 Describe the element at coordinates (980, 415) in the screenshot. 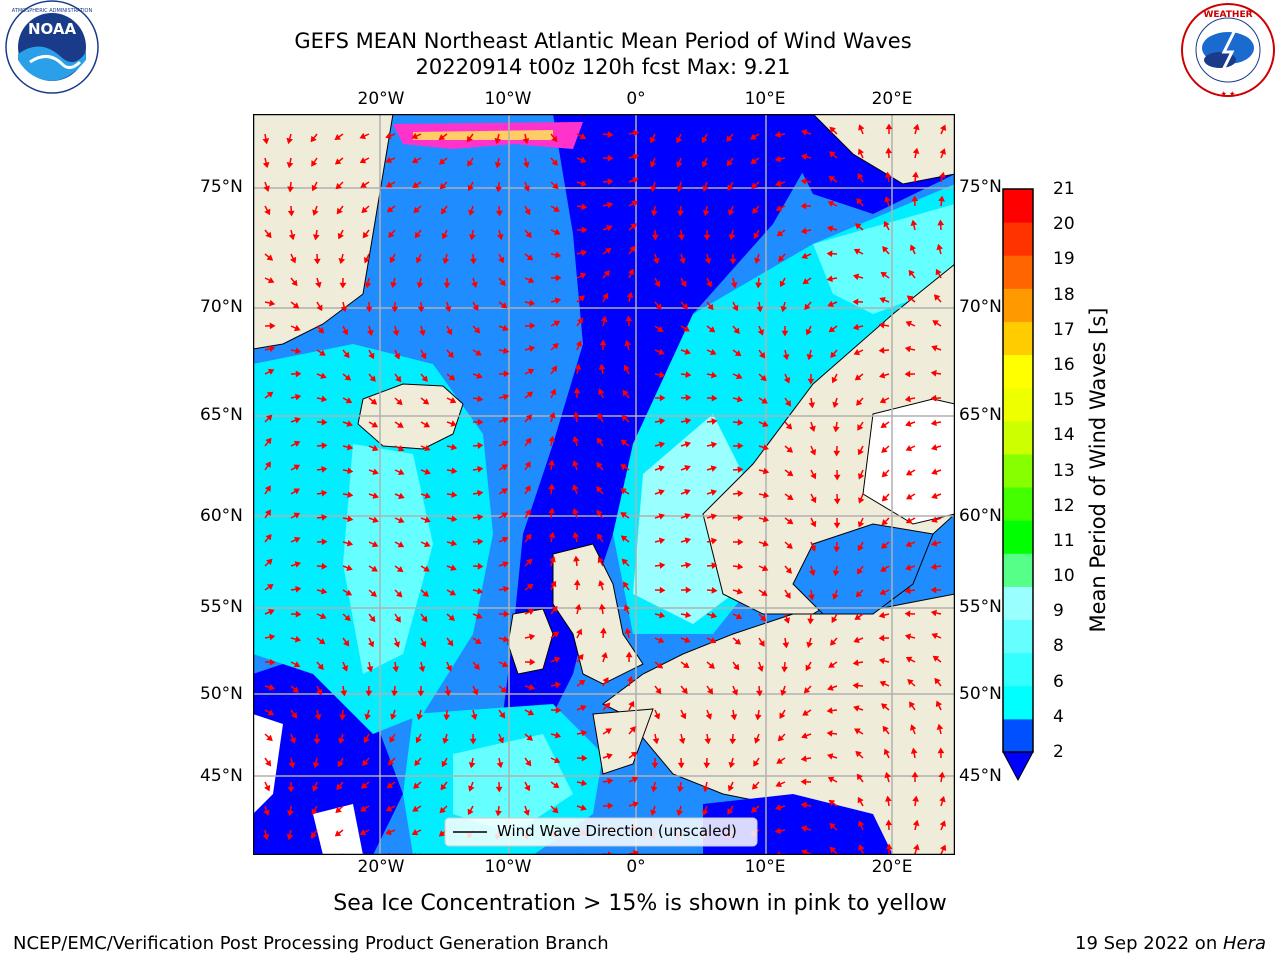

I see `lat-label-right: 65°N` at that location.